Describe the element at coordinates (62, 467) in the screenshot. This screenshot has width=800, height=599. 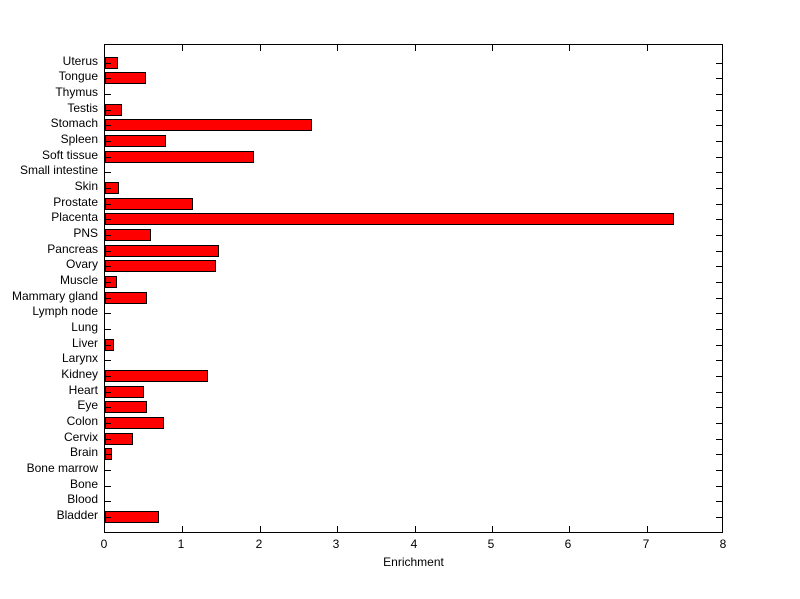
I see `y-category-label: Bone marrow` at that location.